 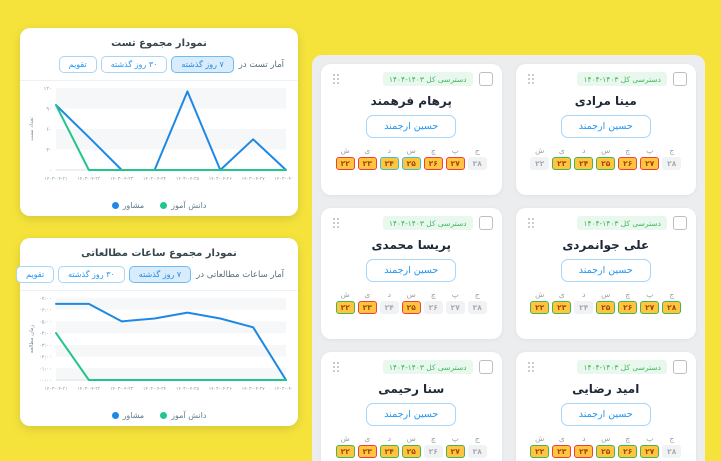 What do you see at coordinates (133, 205) in the screenshot?
I see `legend-label: مشاور` at bounding box center [133, 205].